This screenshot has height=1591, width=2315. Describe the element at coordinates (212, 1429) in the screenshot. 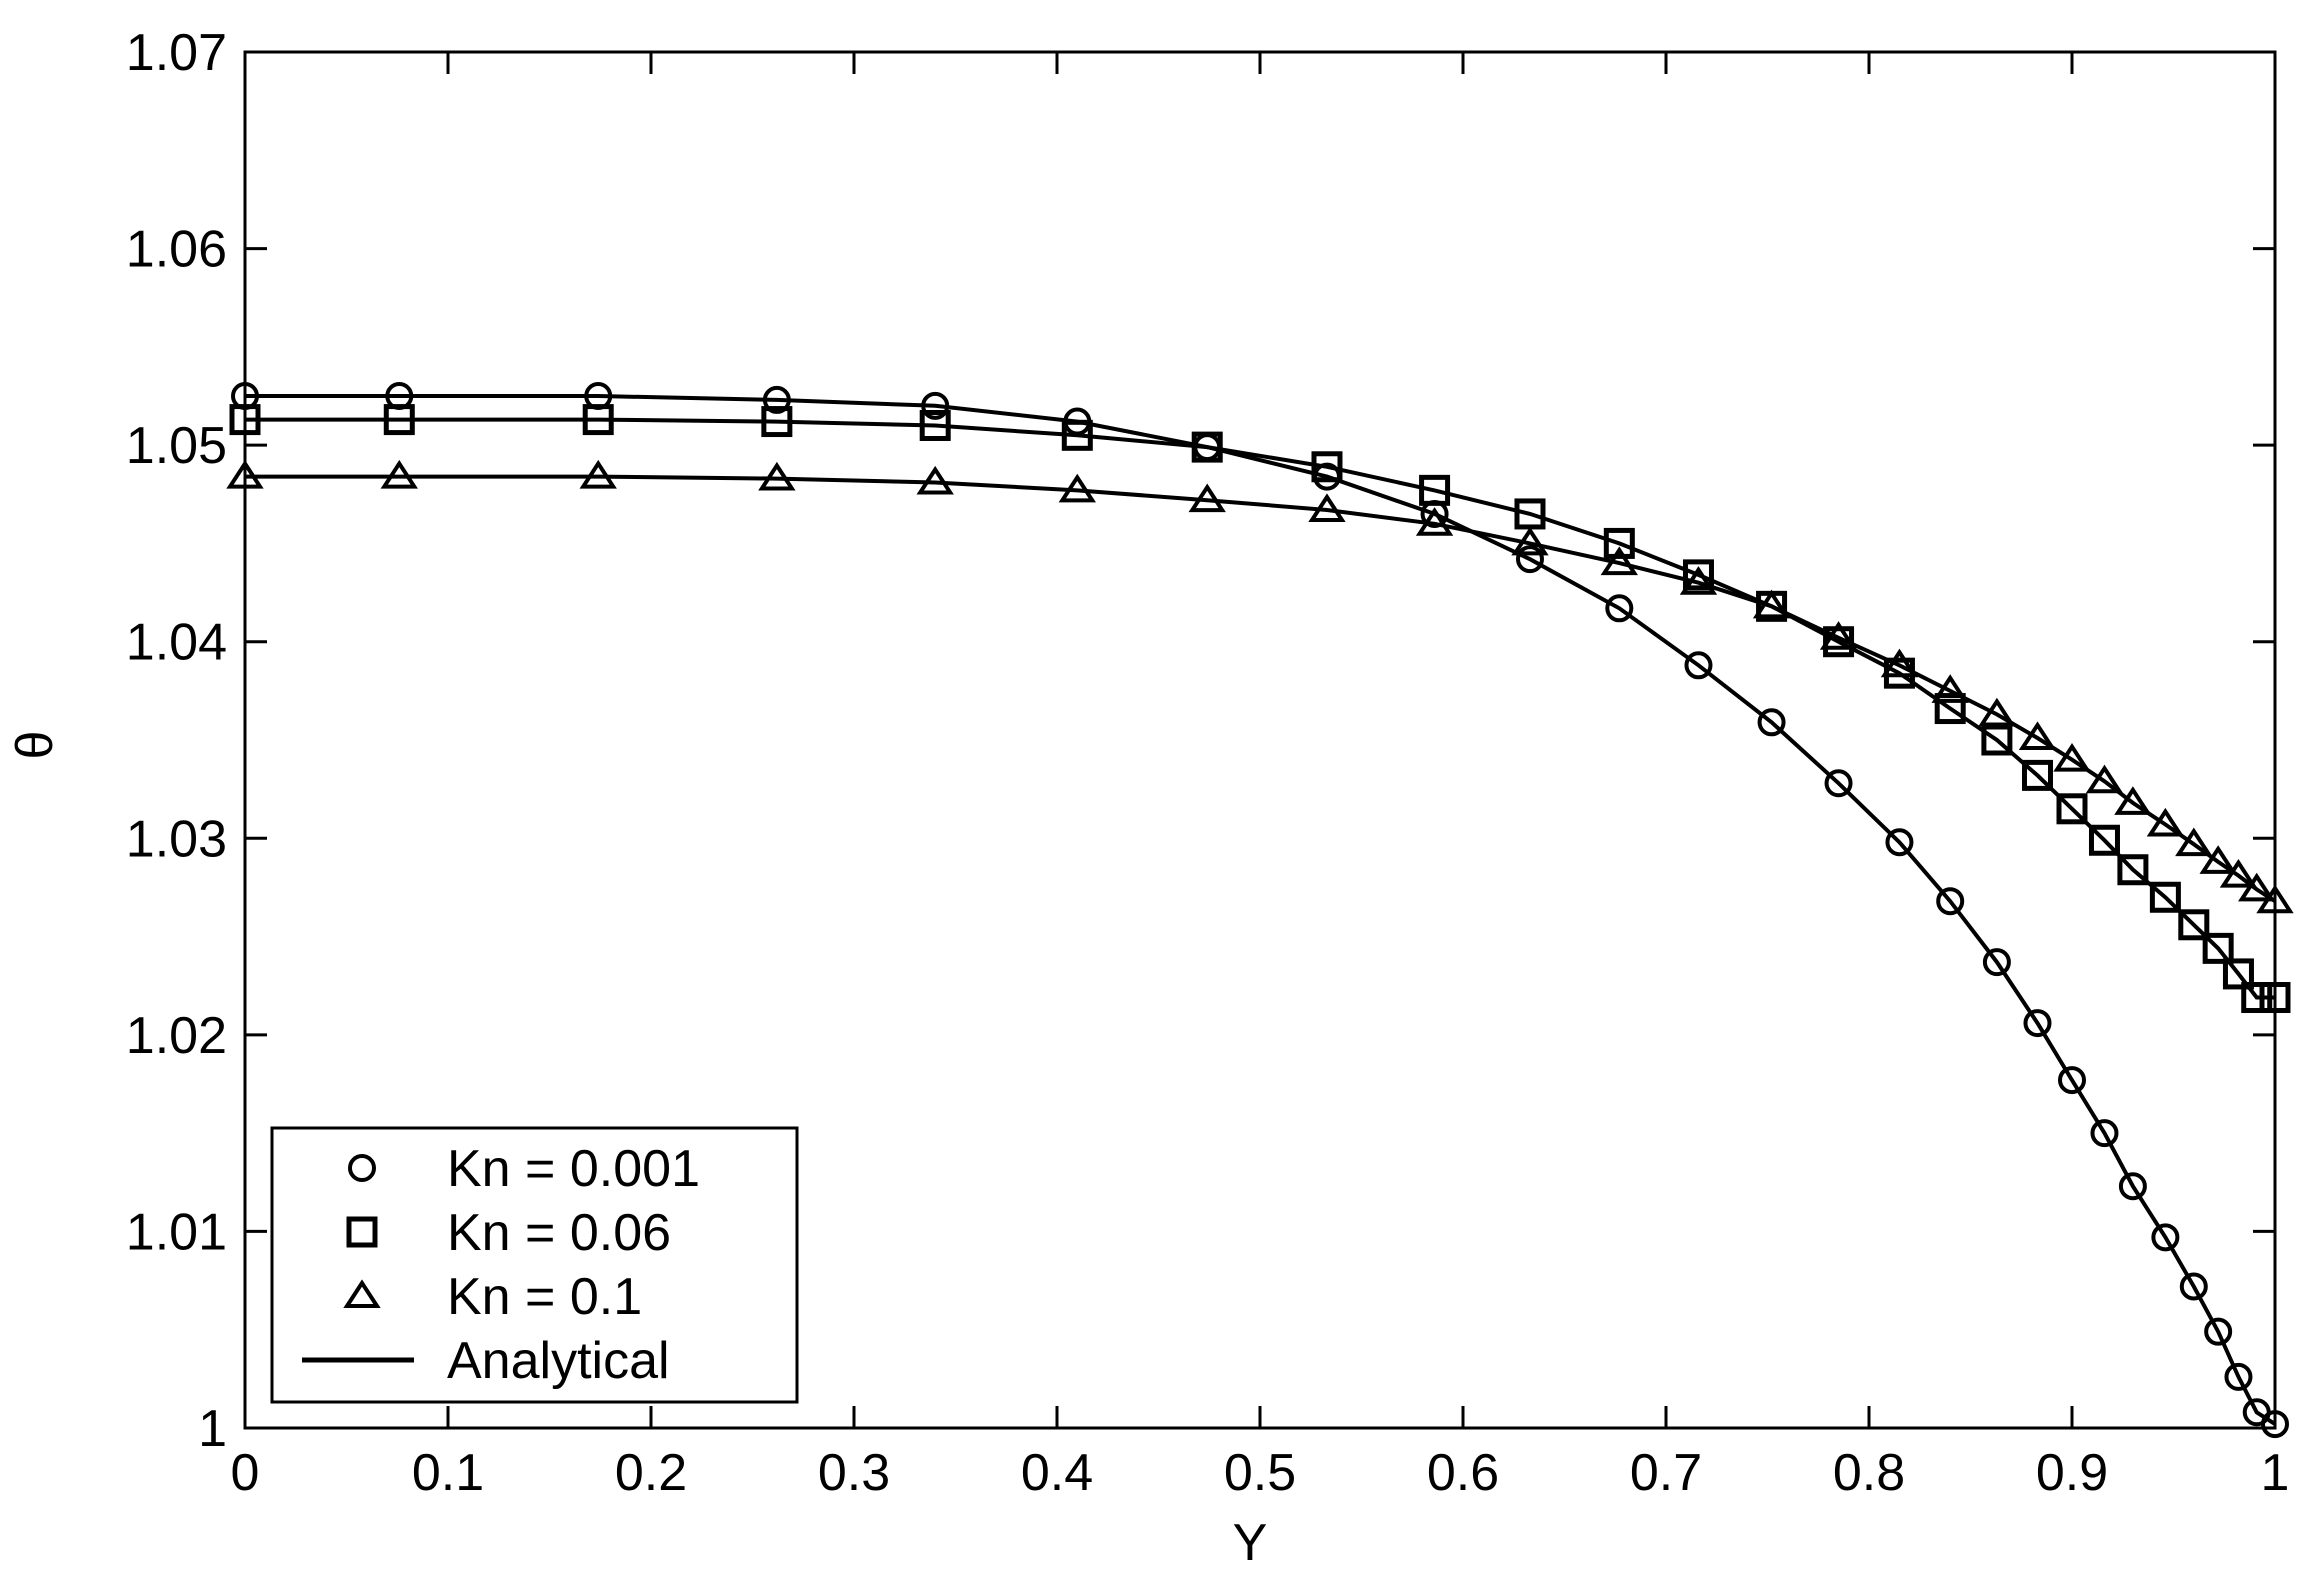

I see `y-tick-label: 1` at that location.